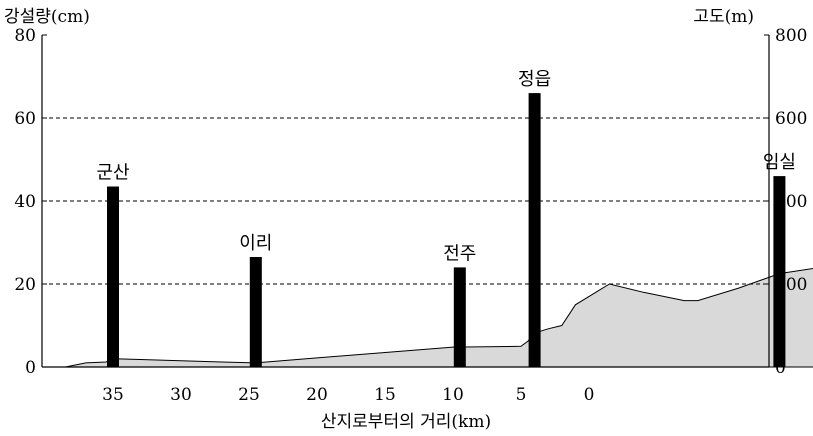 This screenshot has height=436, width=813. What do you see at coordinates (453, 395) in the screenshot?
I see `x-tick-label: 10` at bounding box center [453, 395].